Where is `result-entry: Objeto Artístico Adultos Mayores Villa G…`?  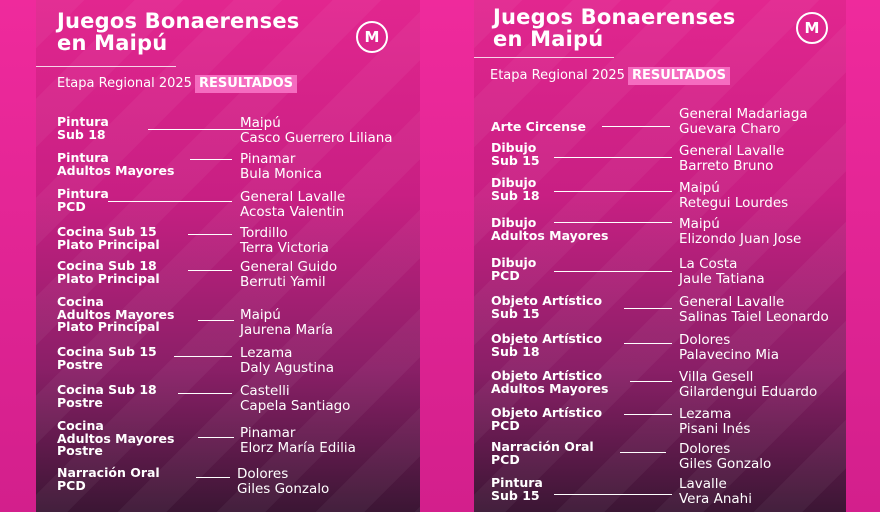 result-entry: Objeto Artístico Adultos Mayores Villa G… is located at coordinates (660, 387).